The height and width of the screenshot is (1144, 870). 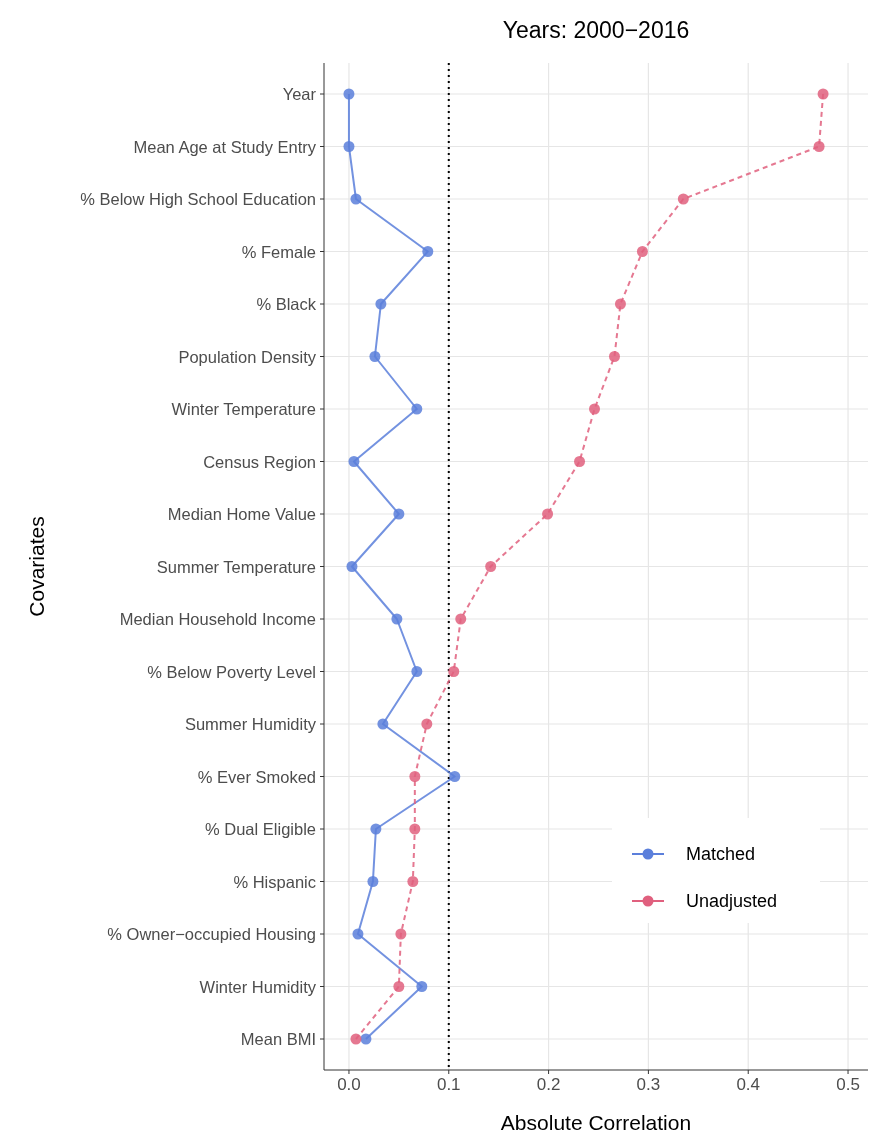 I want to click on x-axis-title: Absolute Correlation, so click(x=596, y=1122).